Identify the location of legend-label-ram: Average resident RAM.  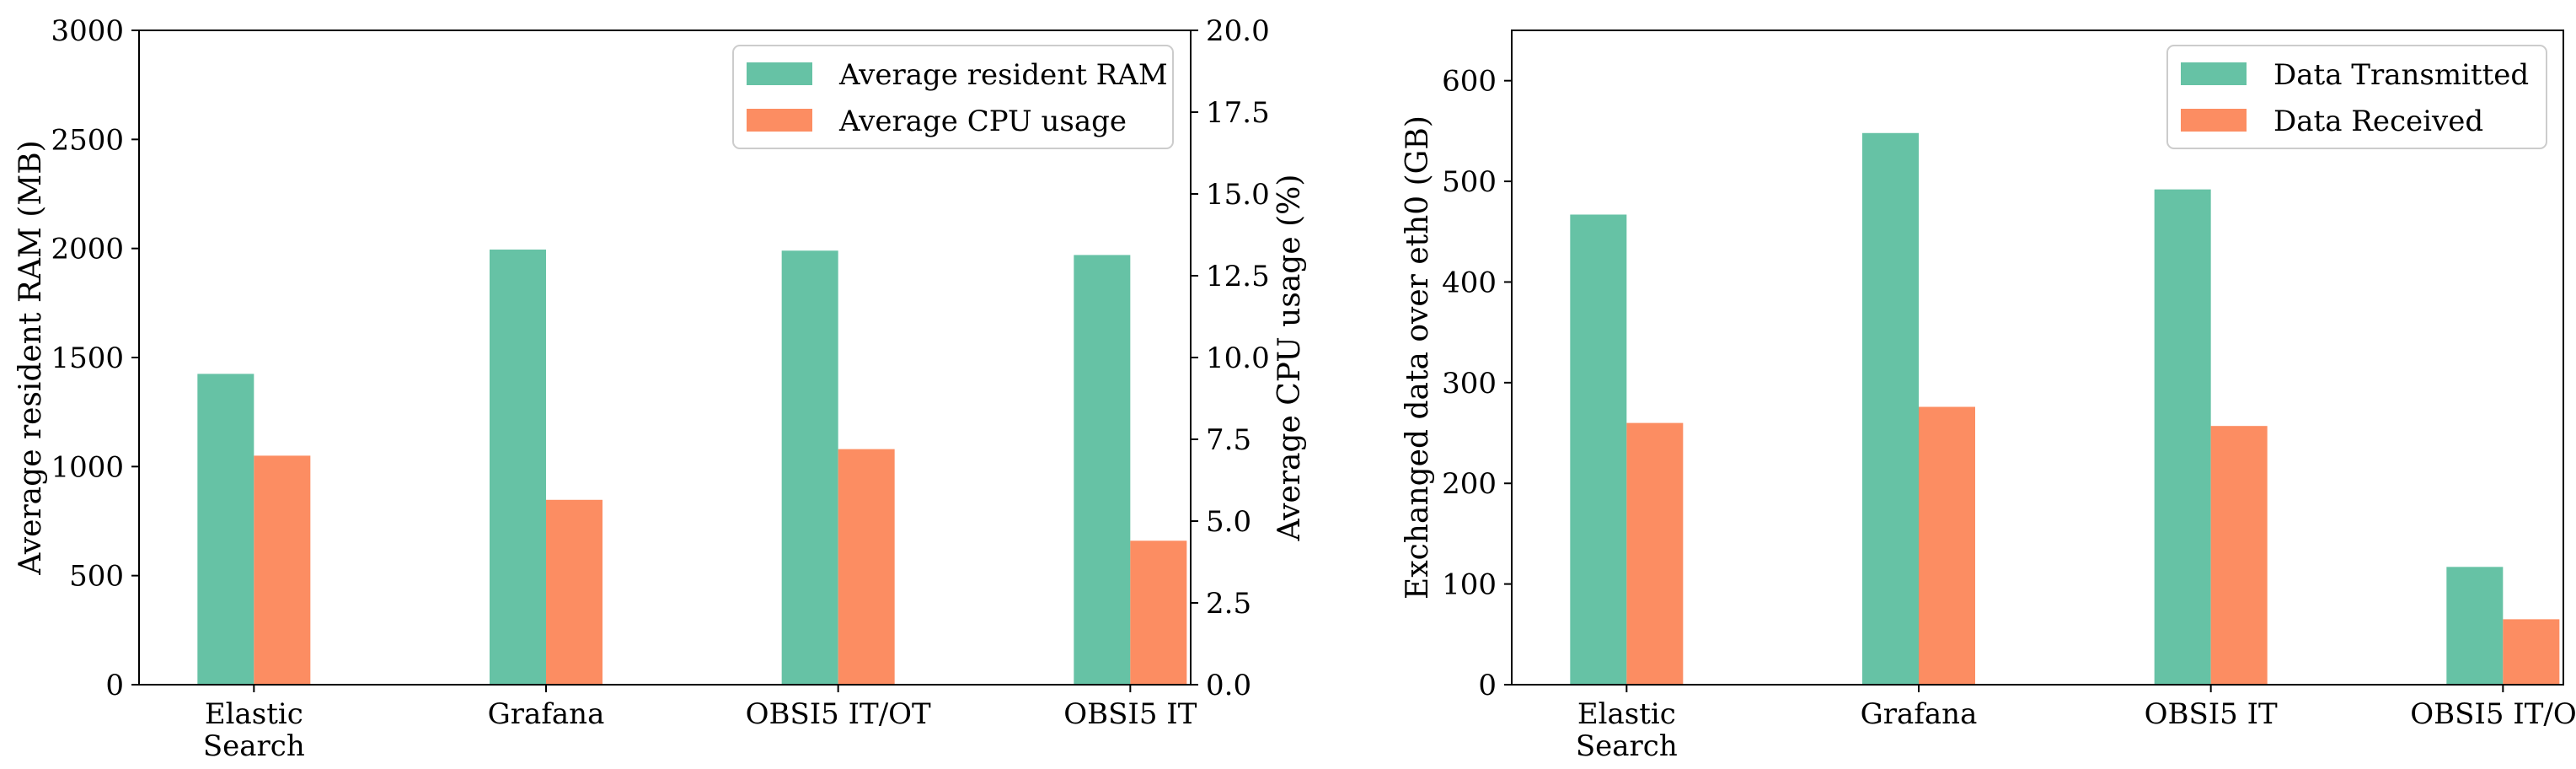
(1003, 75).